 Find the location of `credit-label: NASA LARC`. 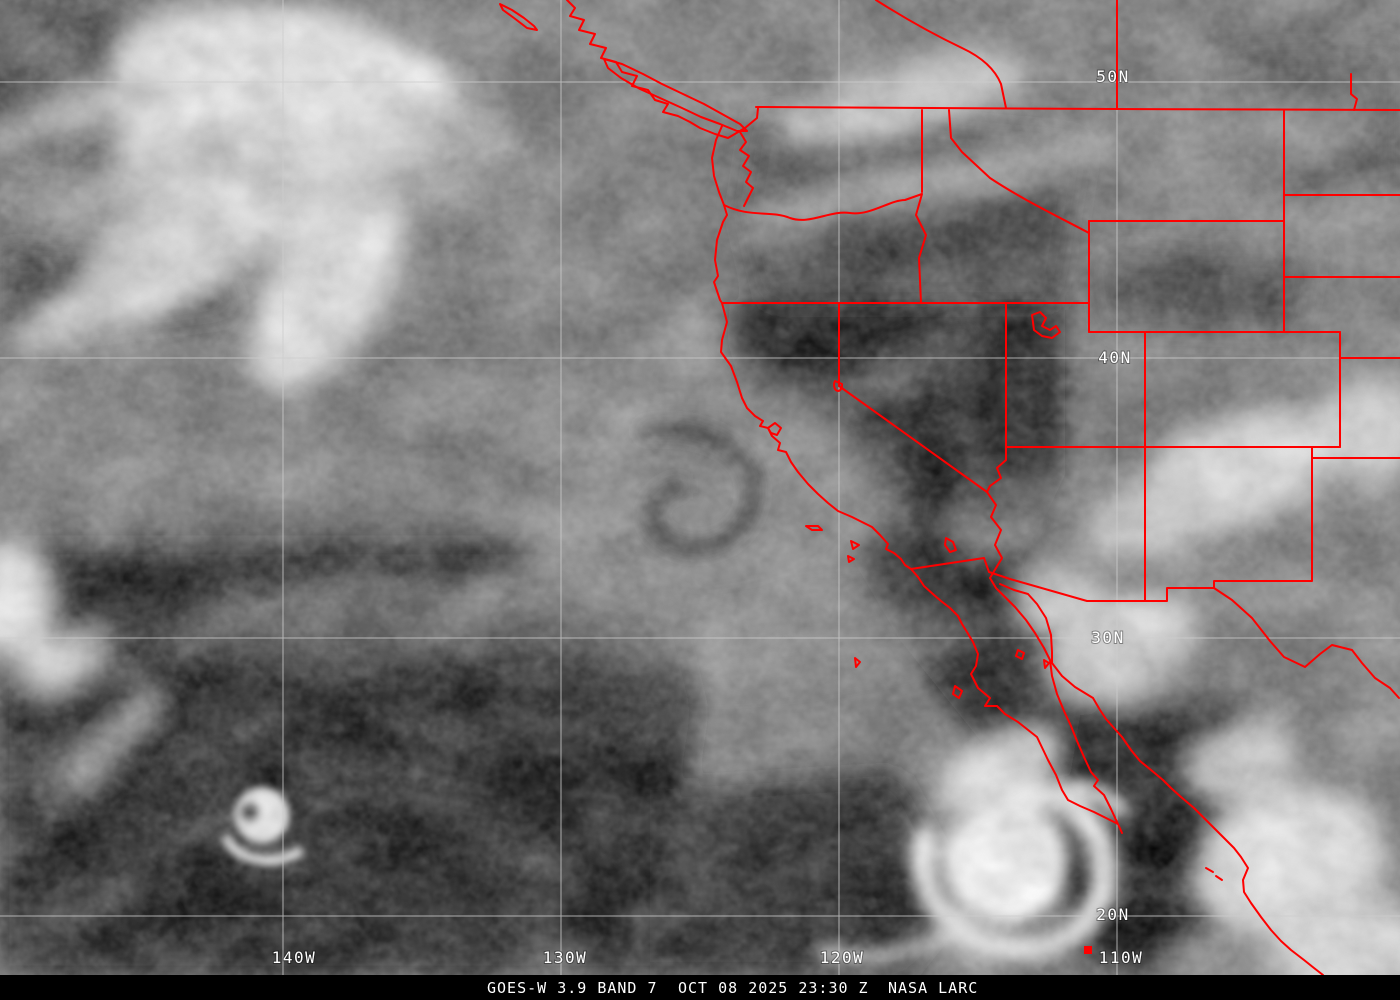

credit-label: NASA LARC is located at coordinates (933, 988).